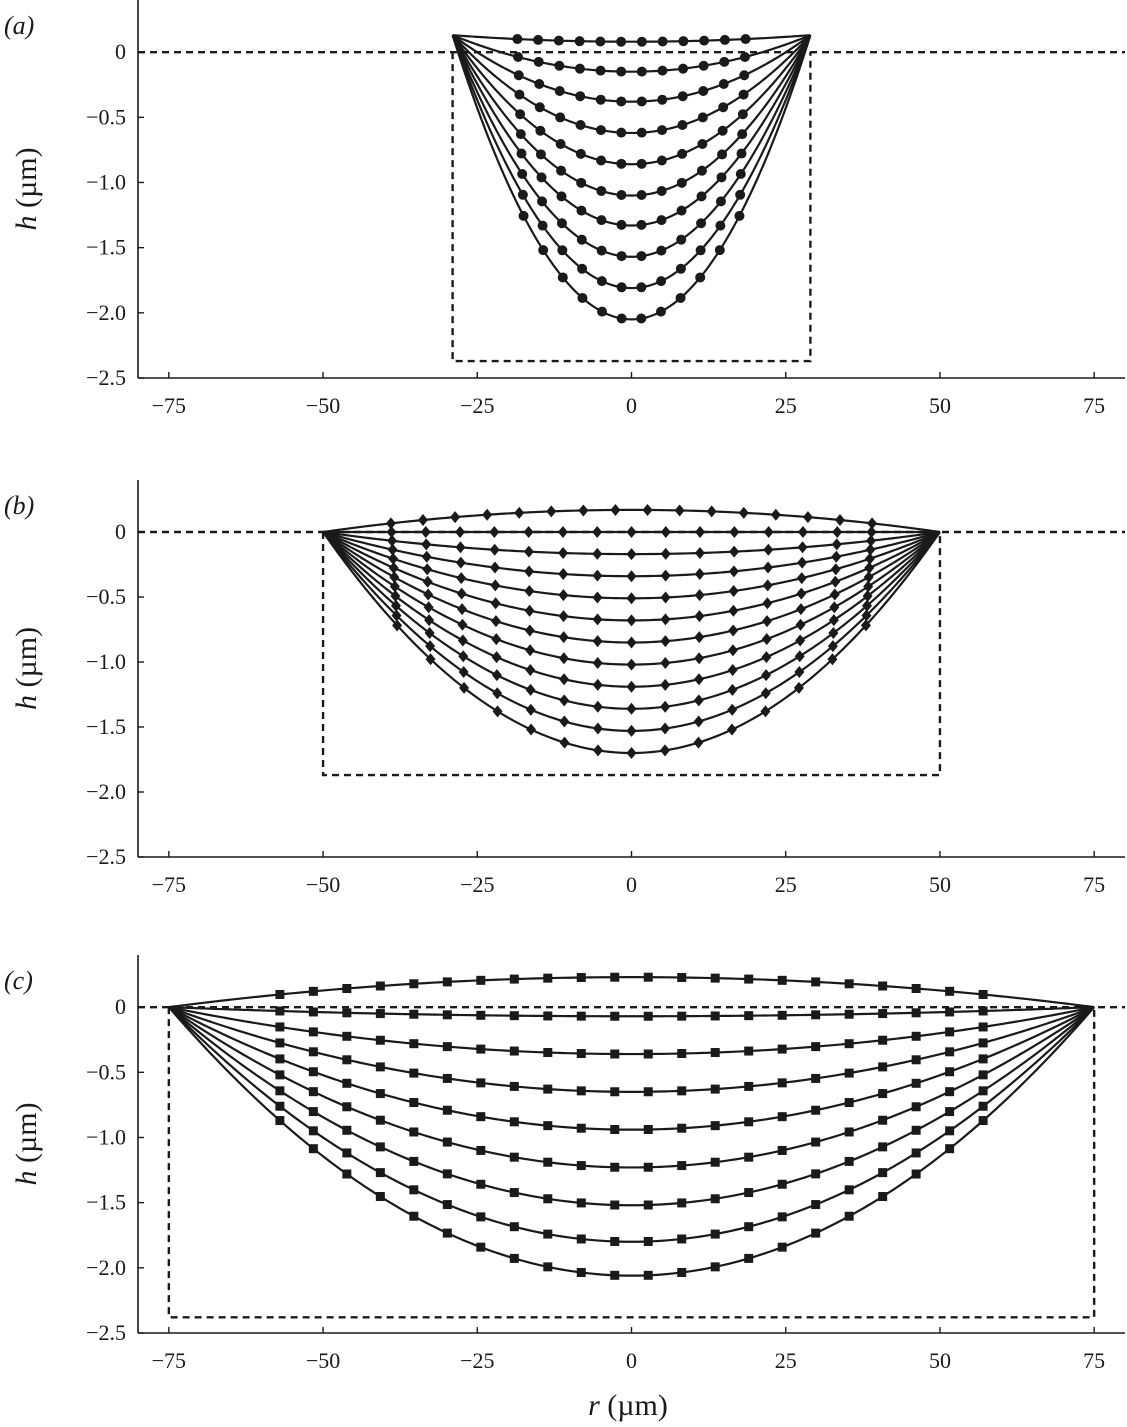 This screenshot has height=1427, width=1127. Describe the element at coordinates (106, 726) in the screenshot. I see `y-tick-label: −1.5` at that location.